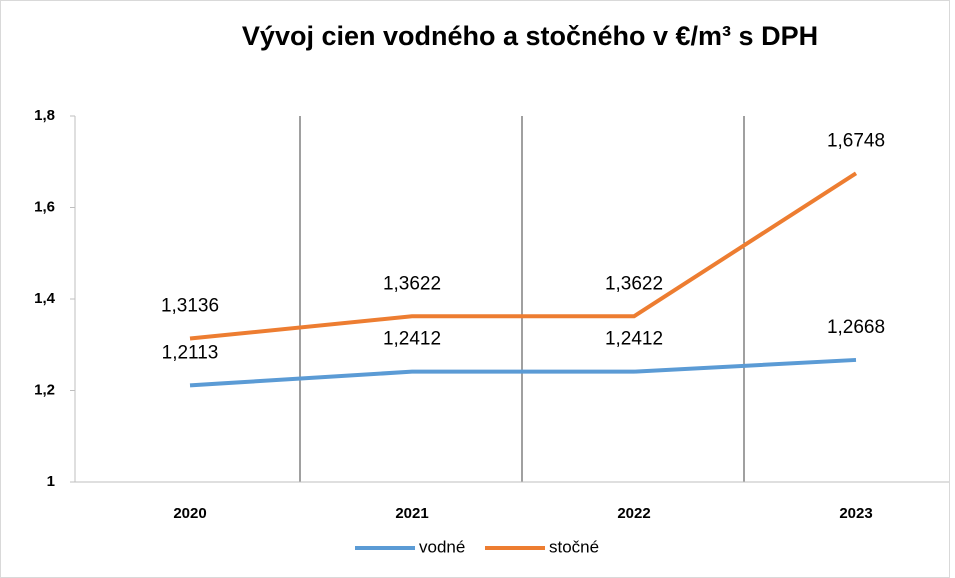 The width and height of the screenshot is (955, 578). What do you see at coordinates (856, 140) in the screenshot?
I see `data-label: 1,6748` at bounding box center [856, 140].